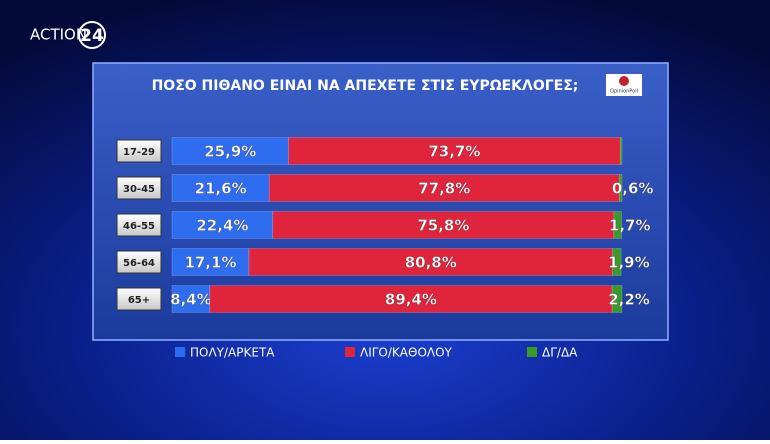  I want to click on value-label: 17,1%, so click(210, 263).